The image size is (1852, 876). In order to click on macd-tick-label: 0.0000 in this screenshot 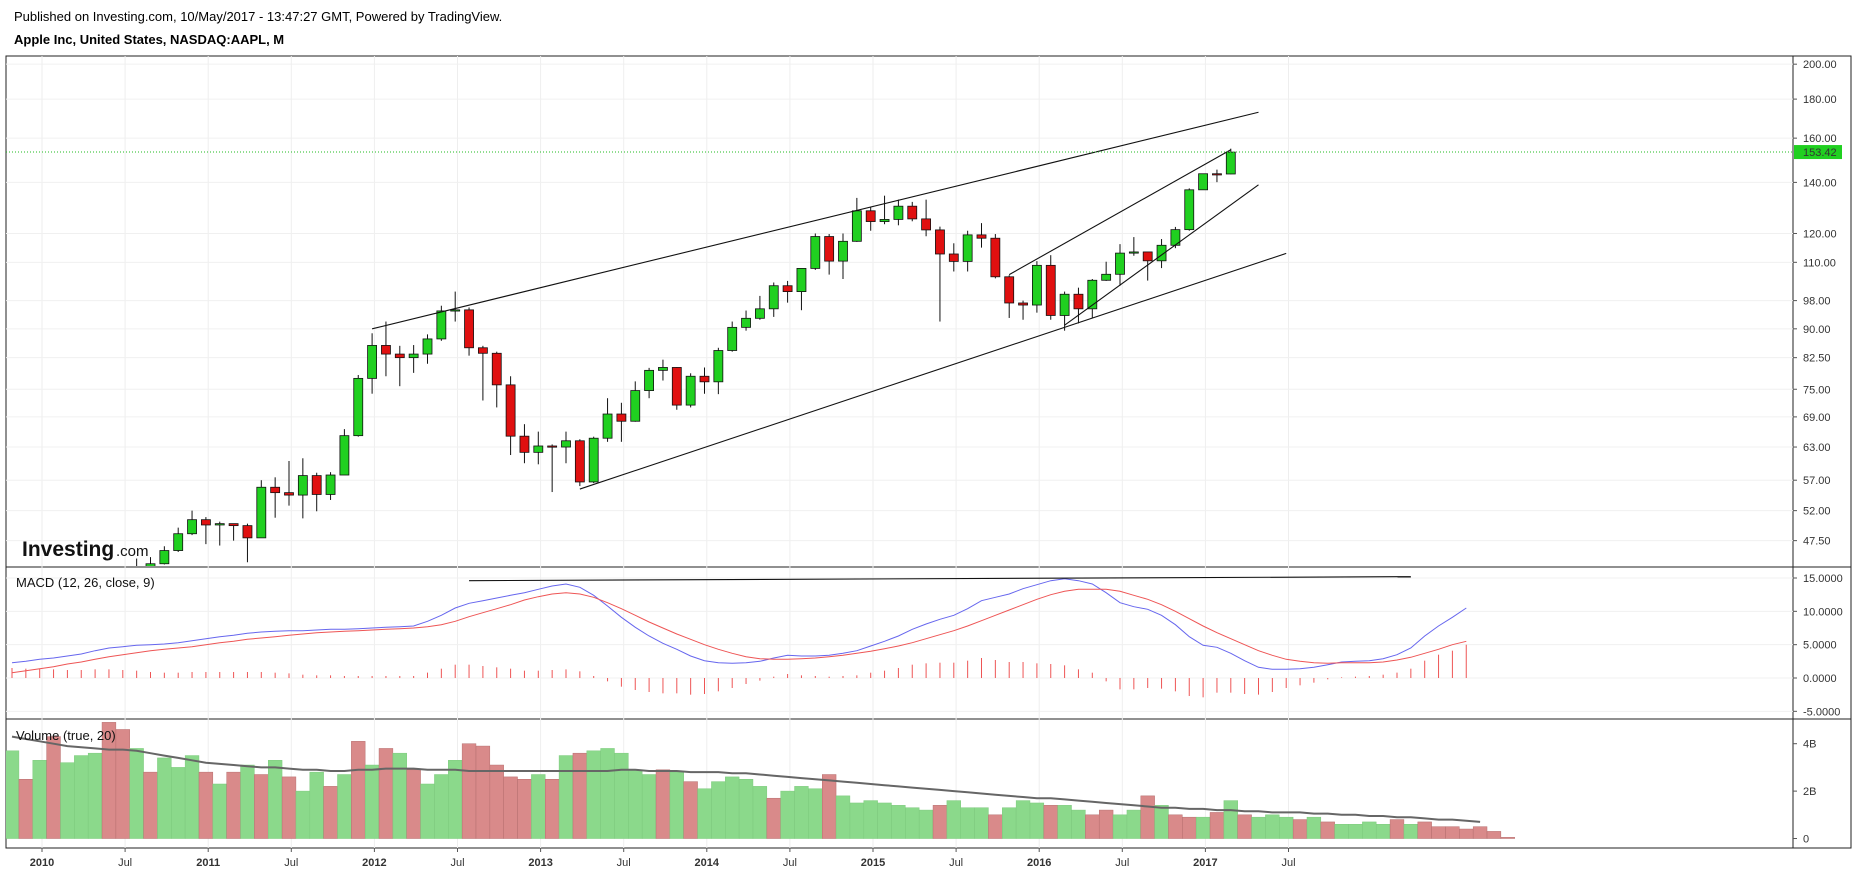, I will do `click(1820, 679)`.